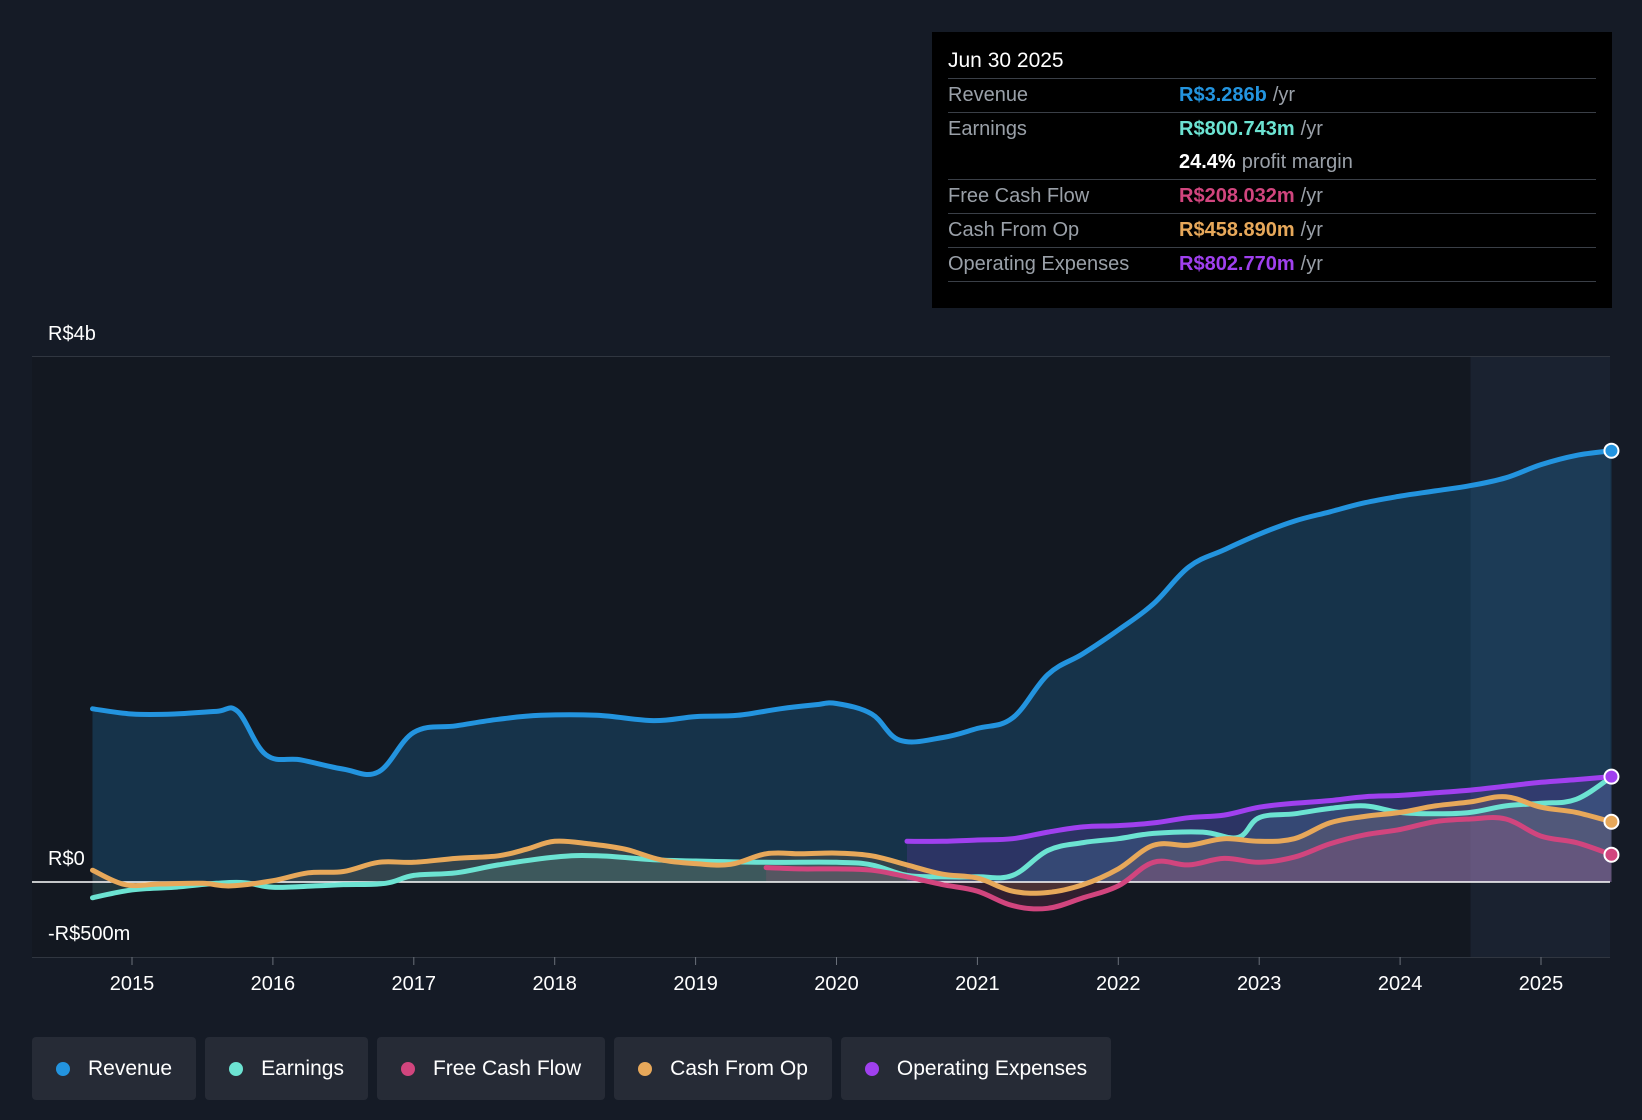 The image size is (1642, 1120). I want to click on x-tick-label: 2024, so click(1400, 984).